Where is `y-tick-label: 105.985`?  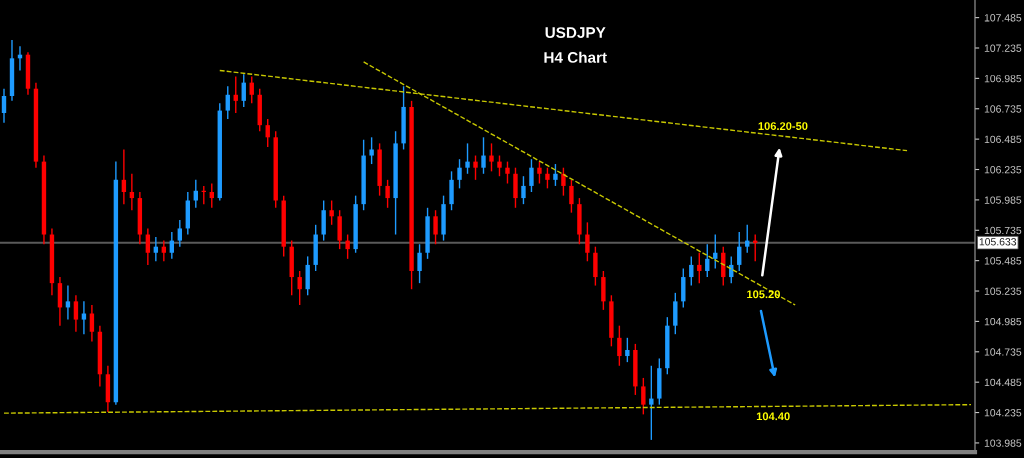
y-tick-label: 105.985 is located at coordinates (1003, 200).